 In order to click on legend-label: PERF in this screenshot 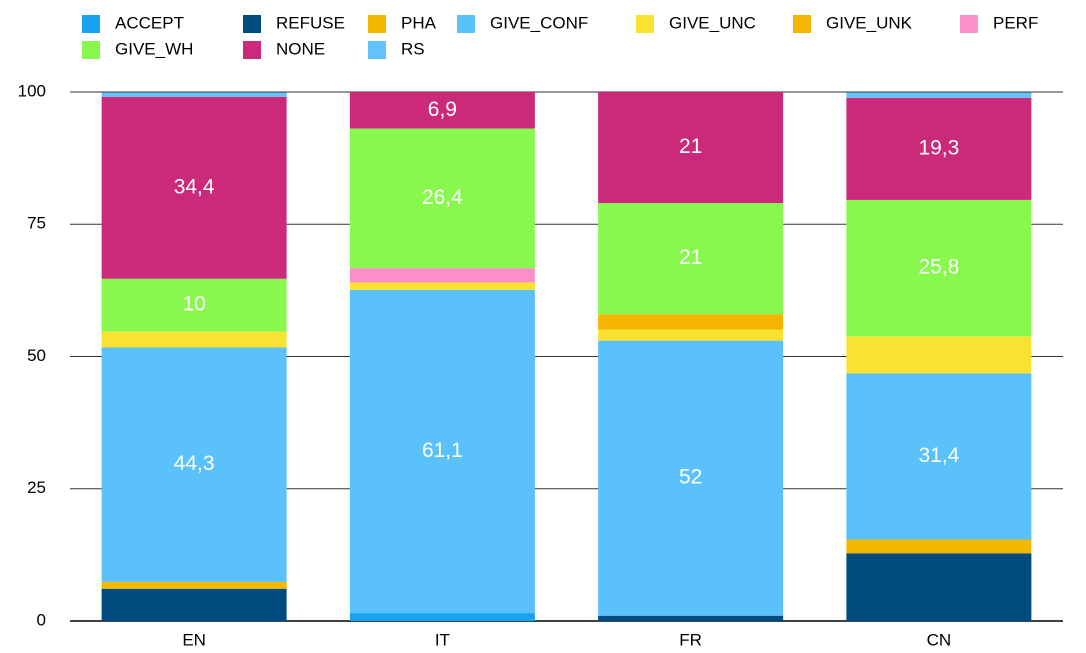, I will do `click(1015, 22)`.